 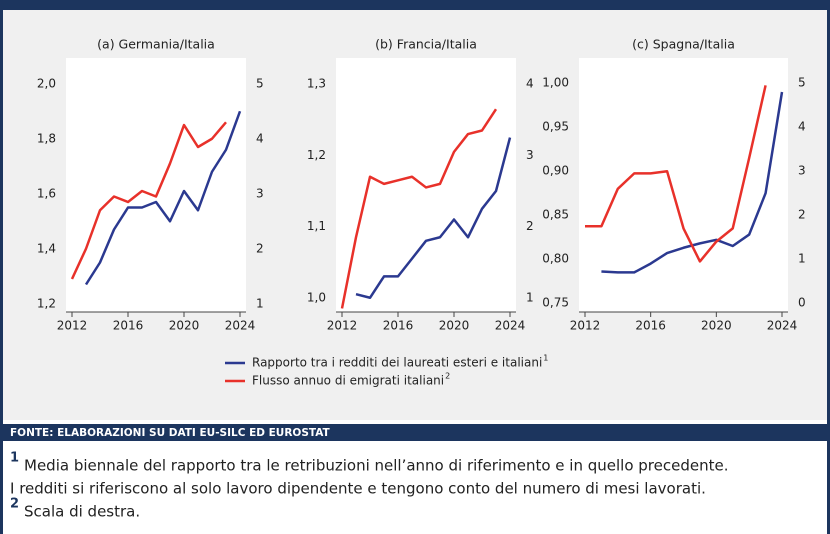 I want to click on source-bar, so click(x=415, y=432).